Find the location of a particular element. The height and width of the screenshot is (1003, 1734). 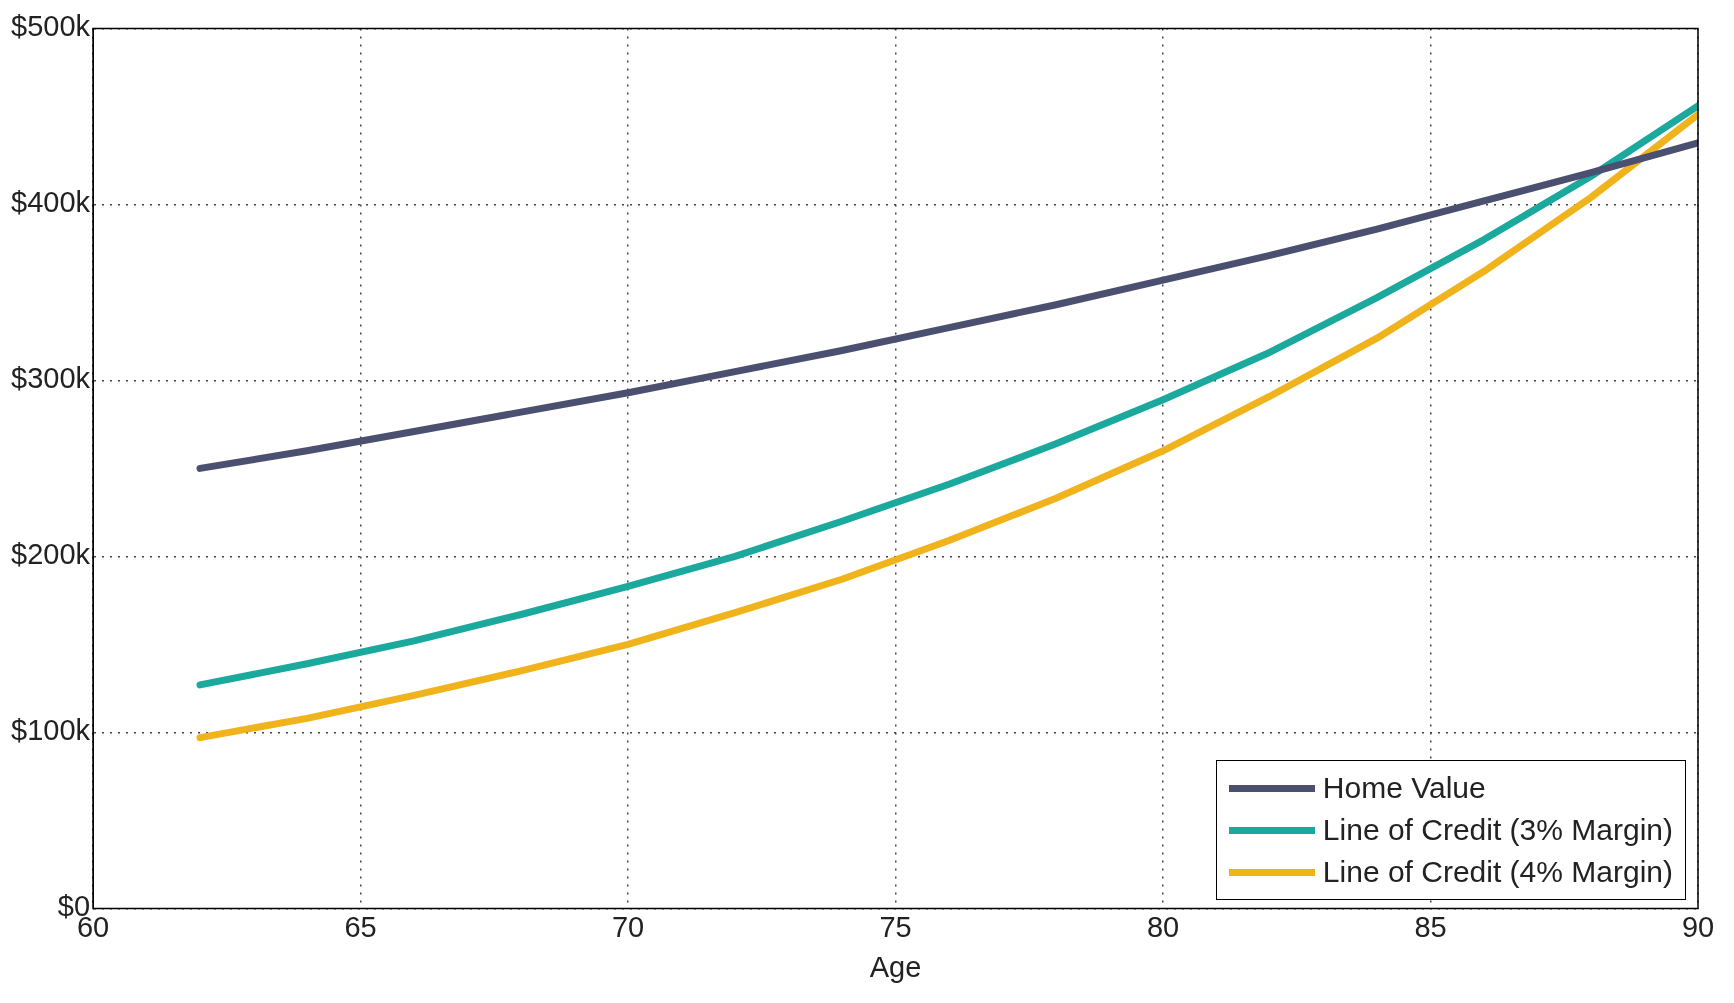

y-tick-label: $400k is located at coordinates (51, 202).